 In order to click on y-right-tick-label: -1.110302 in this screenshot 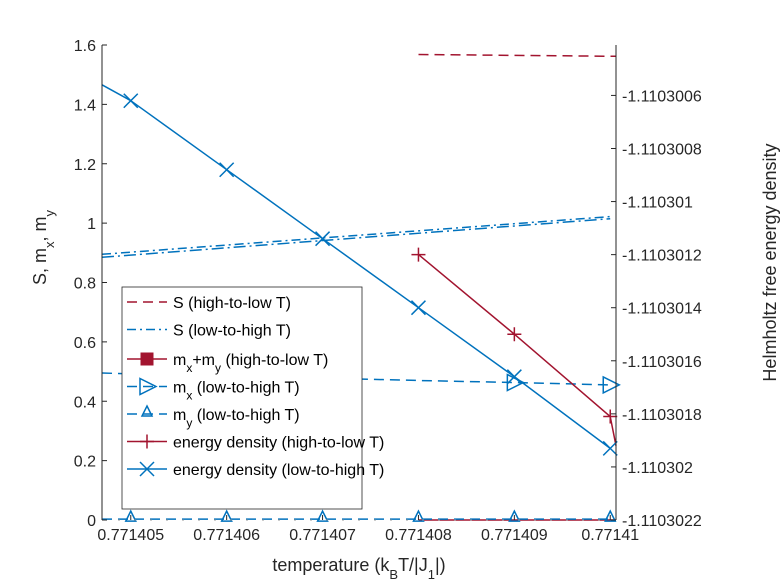, I will do `click(657, 468)`.